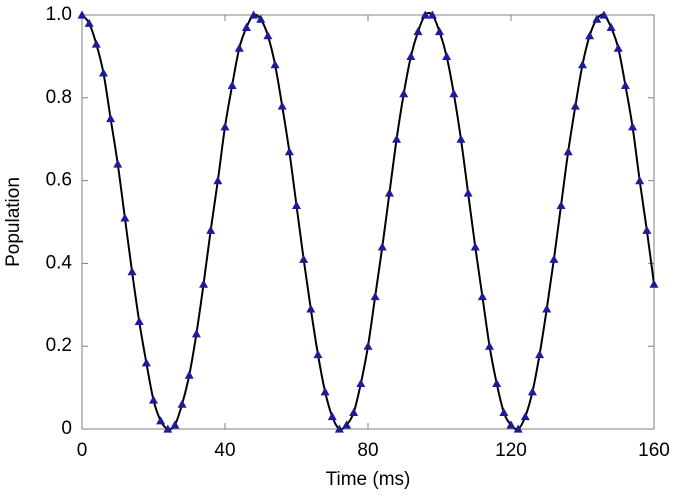 The width and height of the screenshot is (675, 498). Describe the element at coordinates (59, 262) in the screenshot. I see `y-tick-label: 0.4` at that location.